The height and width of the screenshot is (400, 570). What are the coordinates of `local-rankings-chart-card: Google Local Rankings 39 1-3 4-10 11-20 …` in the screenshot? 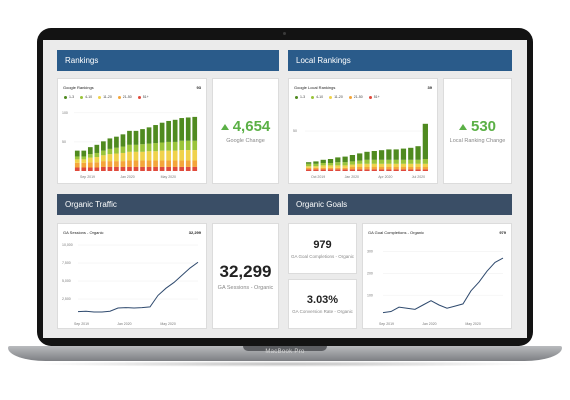 It's located at (363, 131).